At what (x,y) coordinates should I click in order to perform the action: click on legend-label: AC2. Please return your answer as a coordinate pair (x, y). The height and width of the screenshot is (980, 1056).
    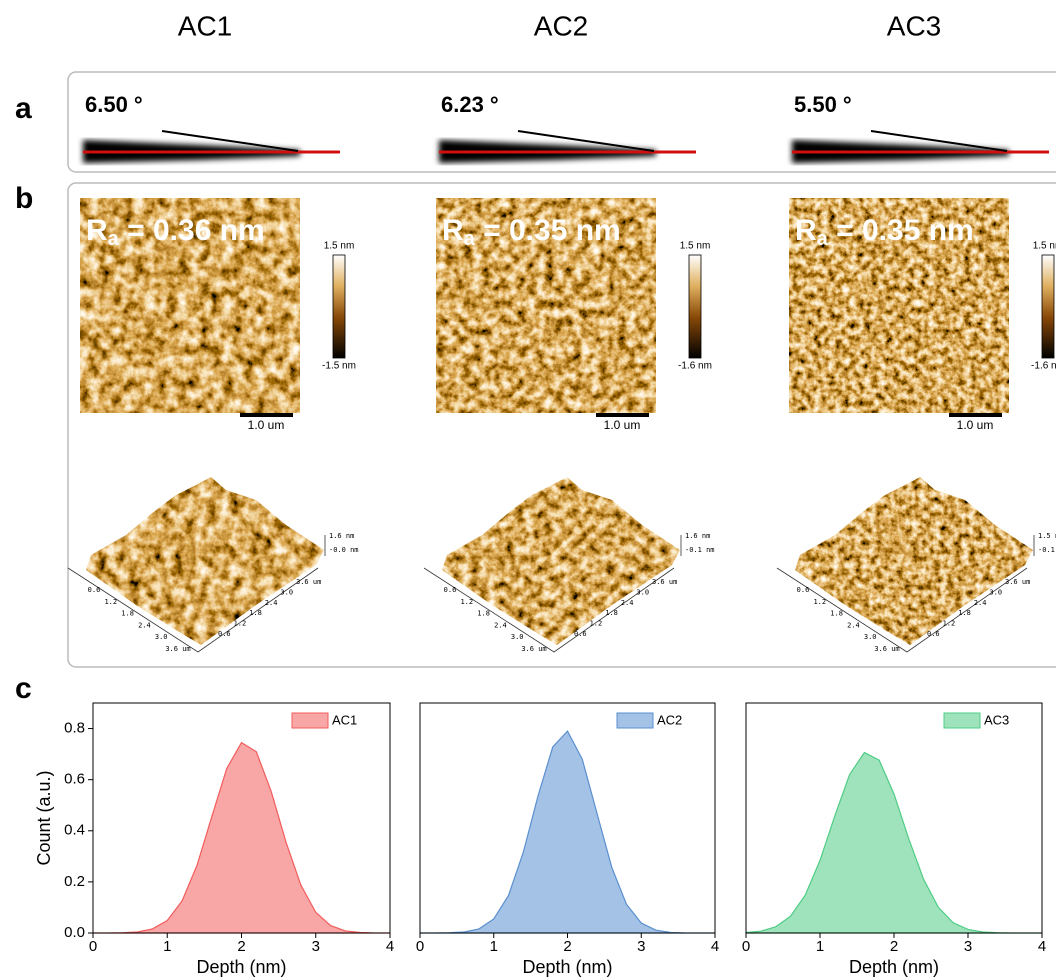
    Looking at the image, I should click on (669, 719).